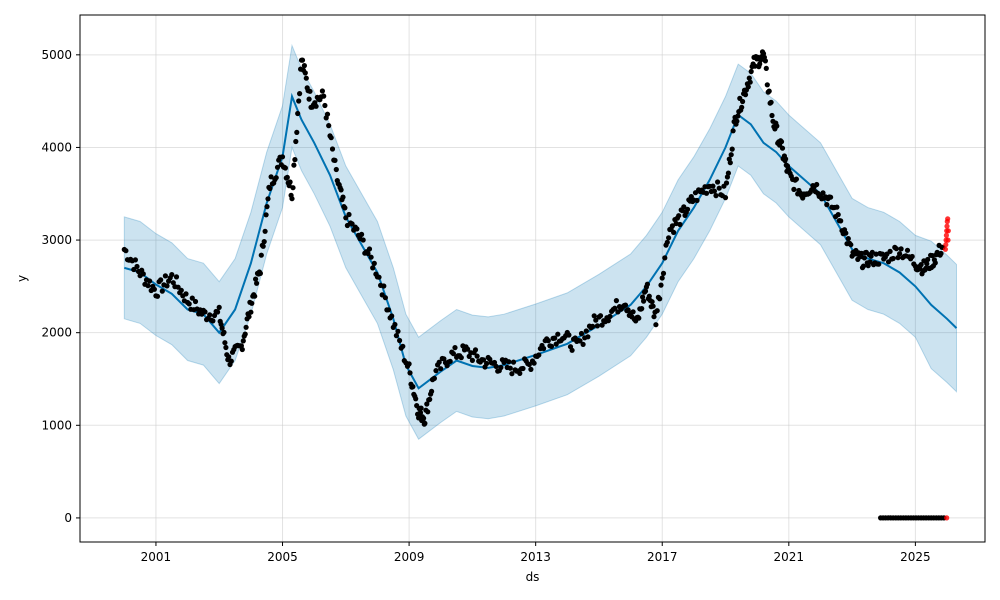 This screenshot has width=1000, height=600. Describe the element at coordinates (789, 557) in the screenshot. I see `x-tick-label: 2021` at that location.